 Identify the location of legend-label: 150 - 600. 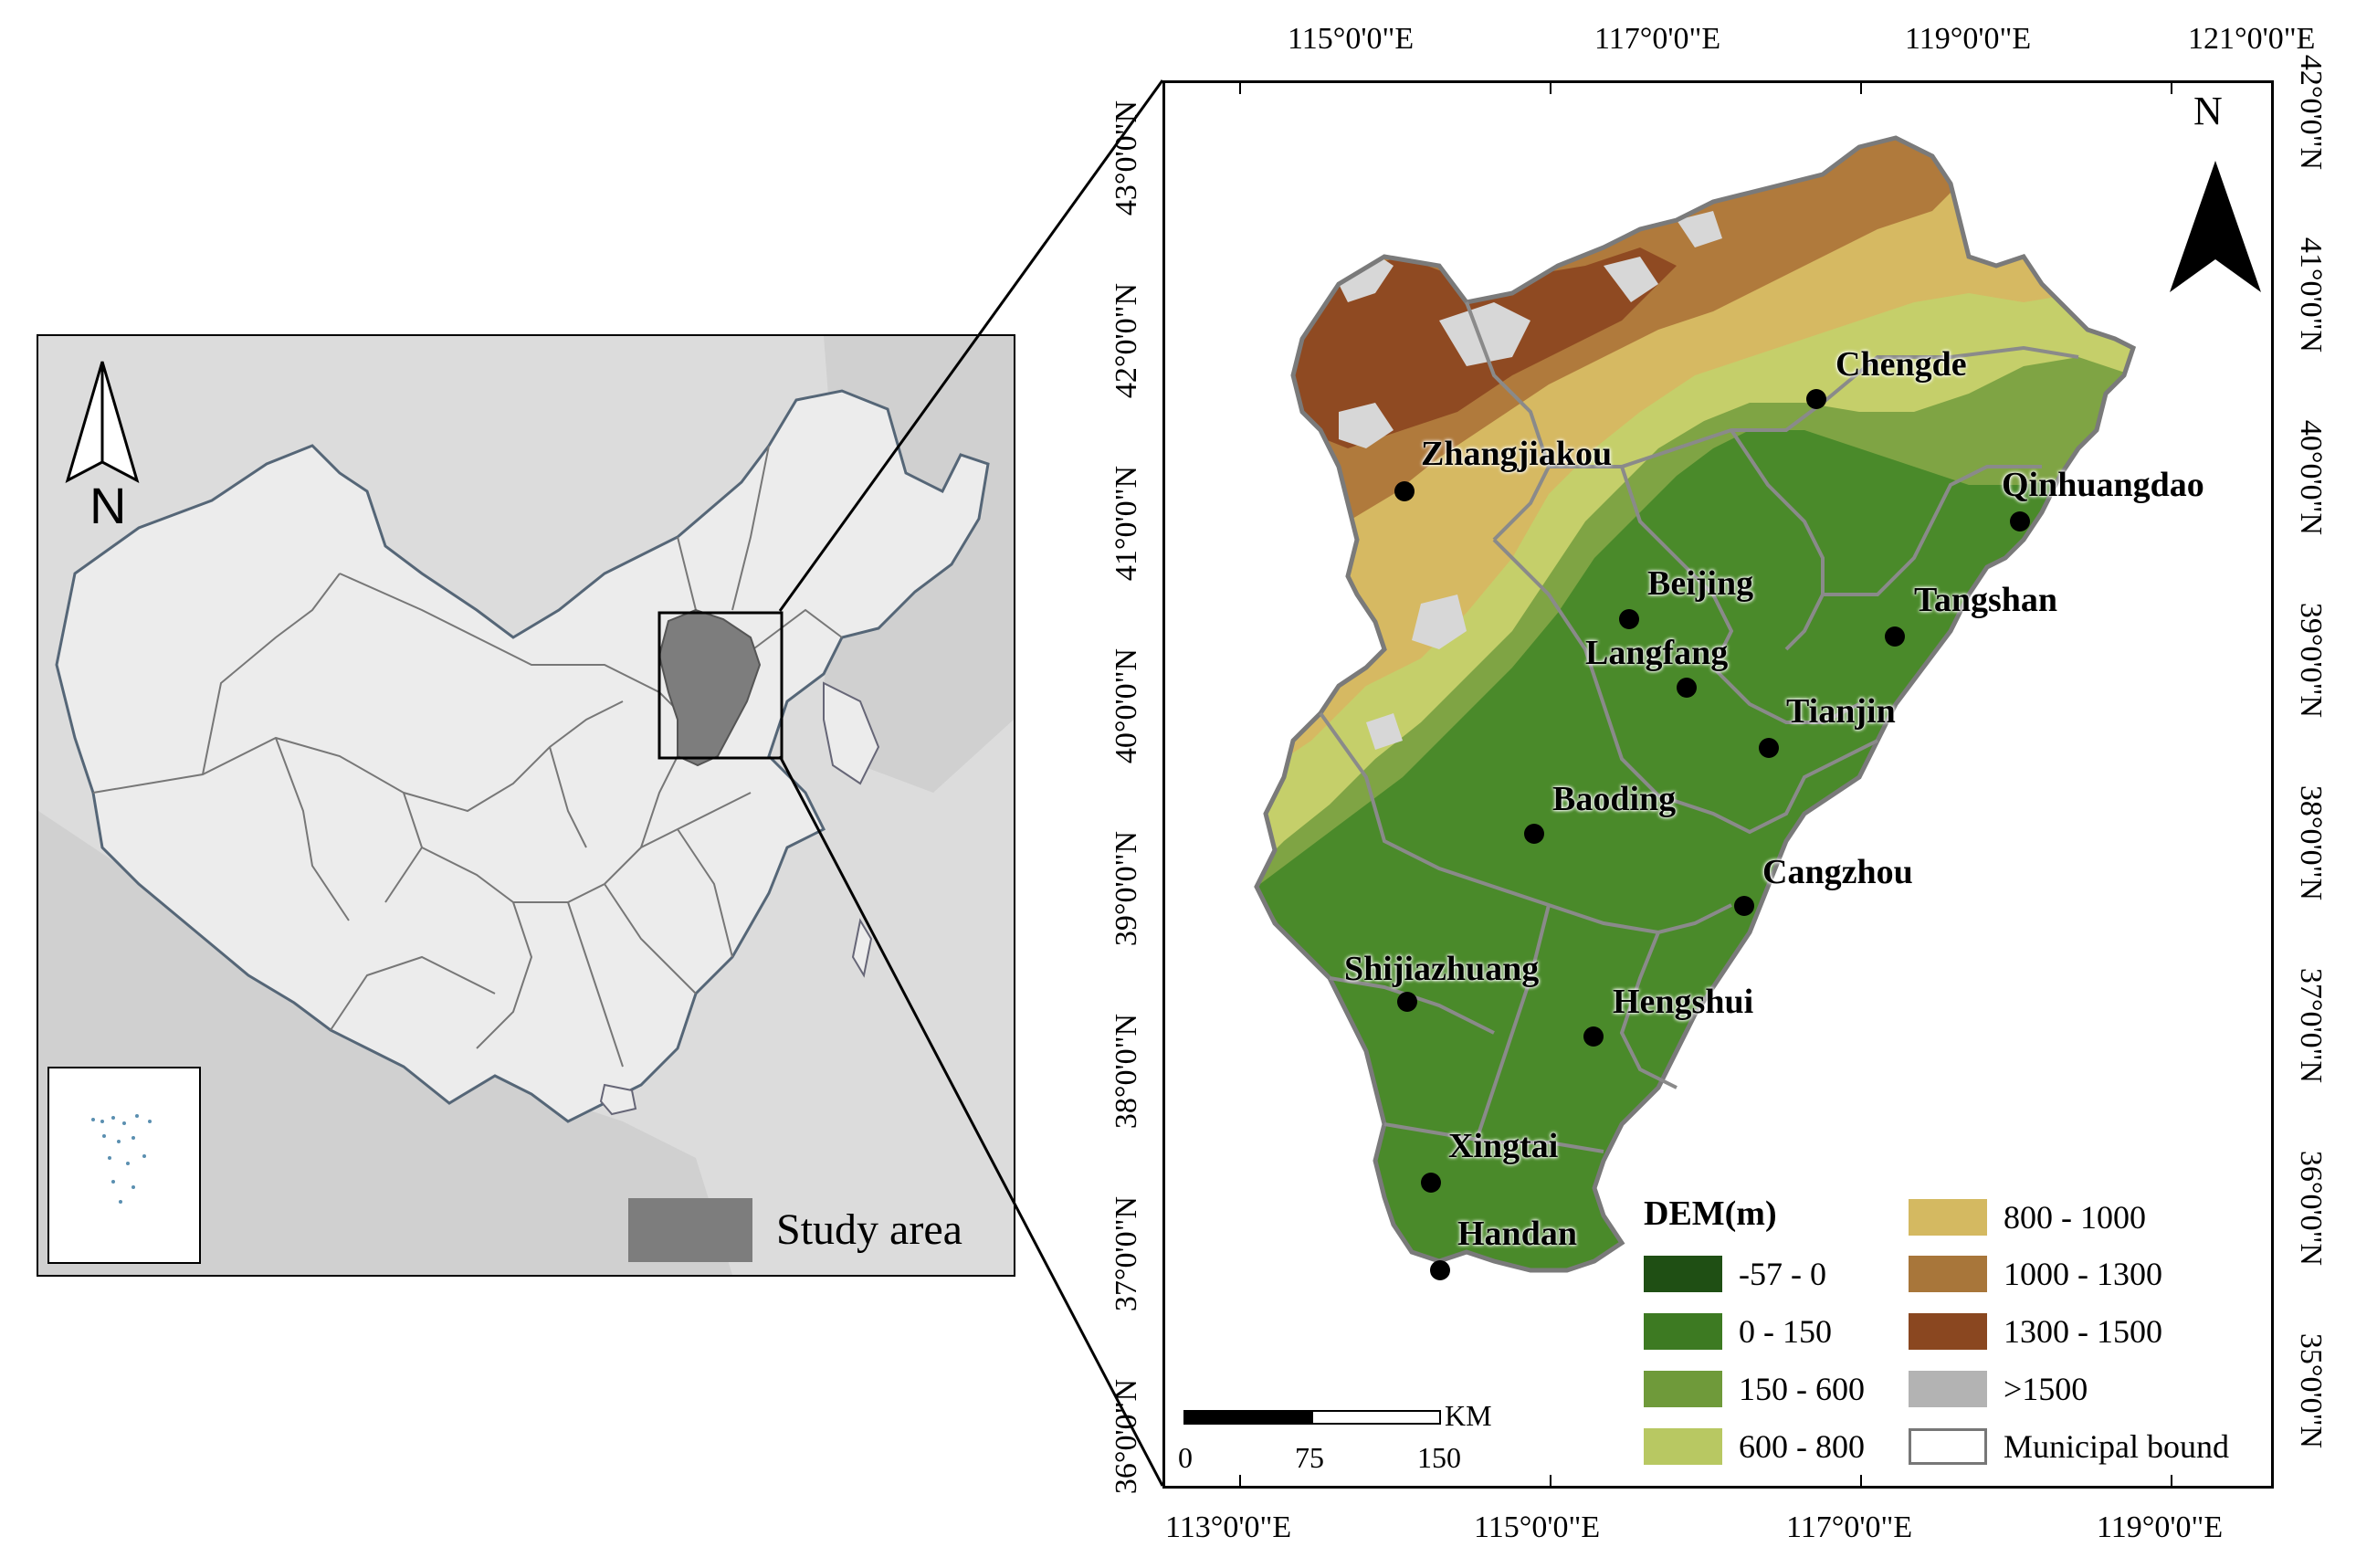
(1802, 1389).